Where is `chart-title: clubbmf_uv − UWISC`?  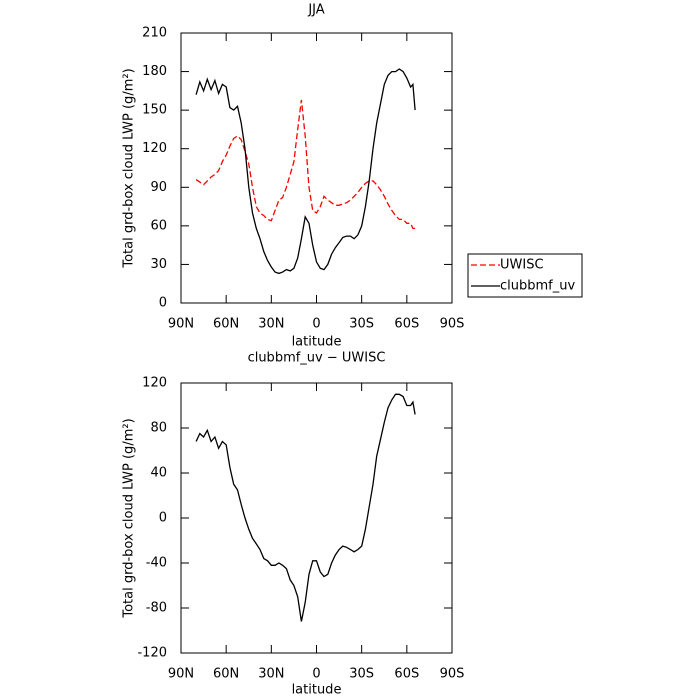
chart-title: clubbmf_uv − UWISC is located at coordinates (317, 358).